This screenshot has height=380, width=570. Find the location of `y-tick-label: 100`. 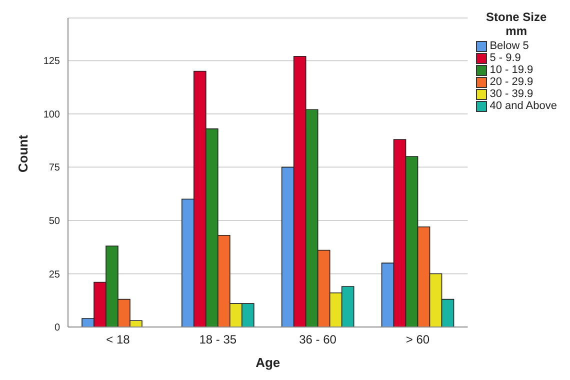

y-tick-label: 100 is located at coordinates (51, 114).